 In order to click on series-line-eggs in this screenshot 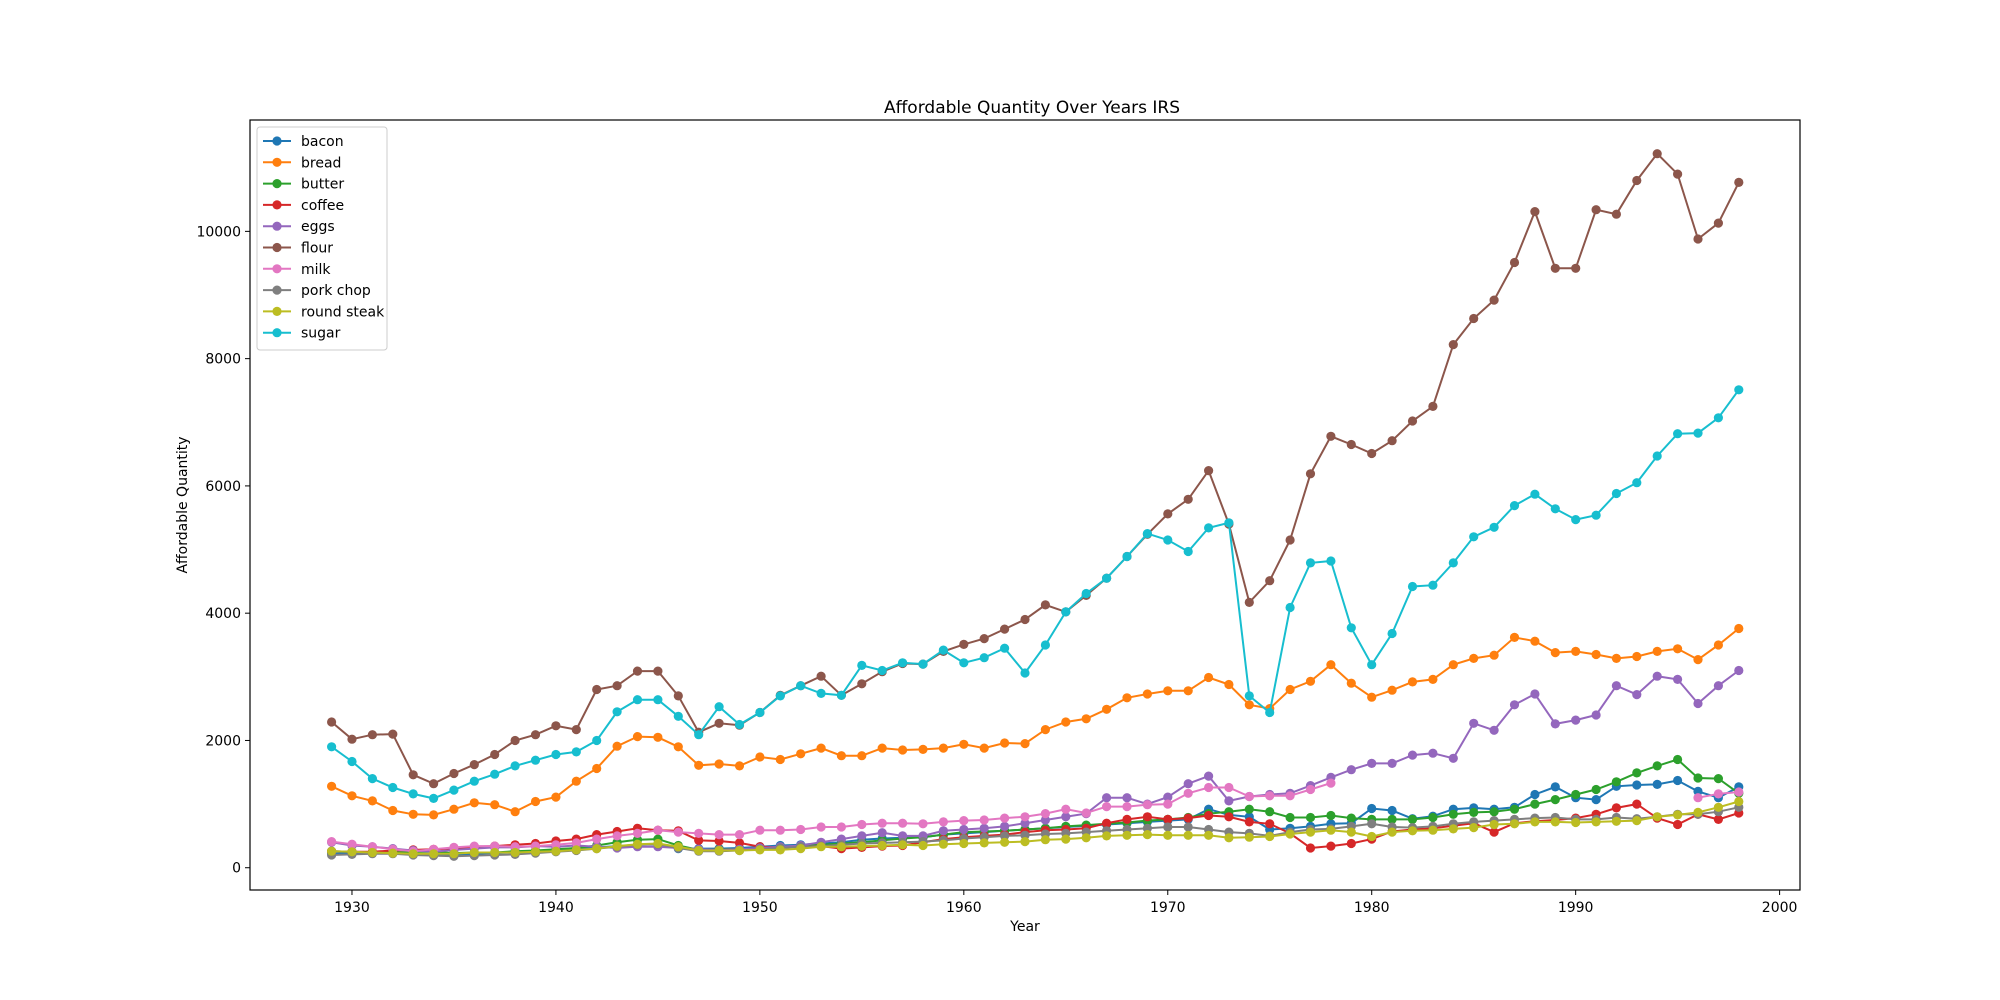, I will do `click(1035, 761)`.